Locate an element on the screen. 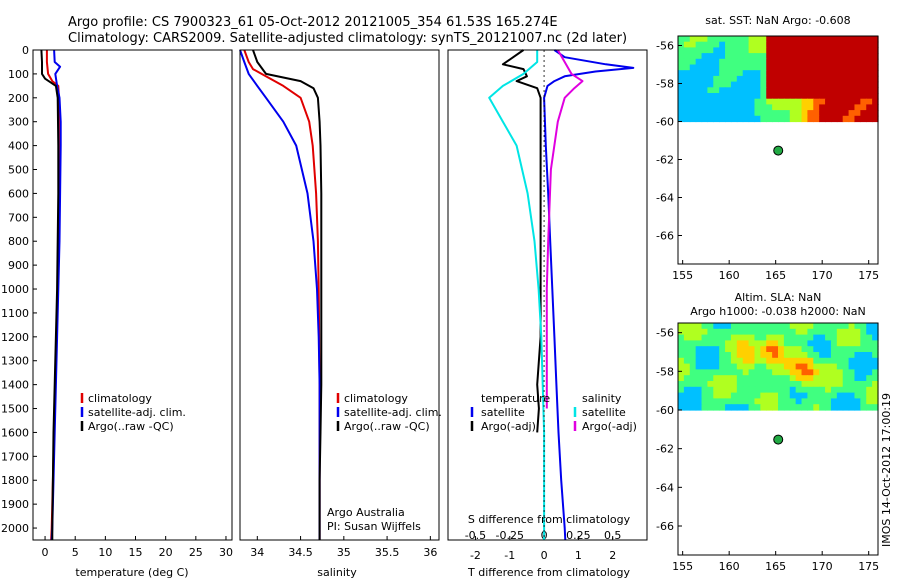 The image size is (900, 580). depth-tick-label: 1700 is located at coordinates (15, 456).